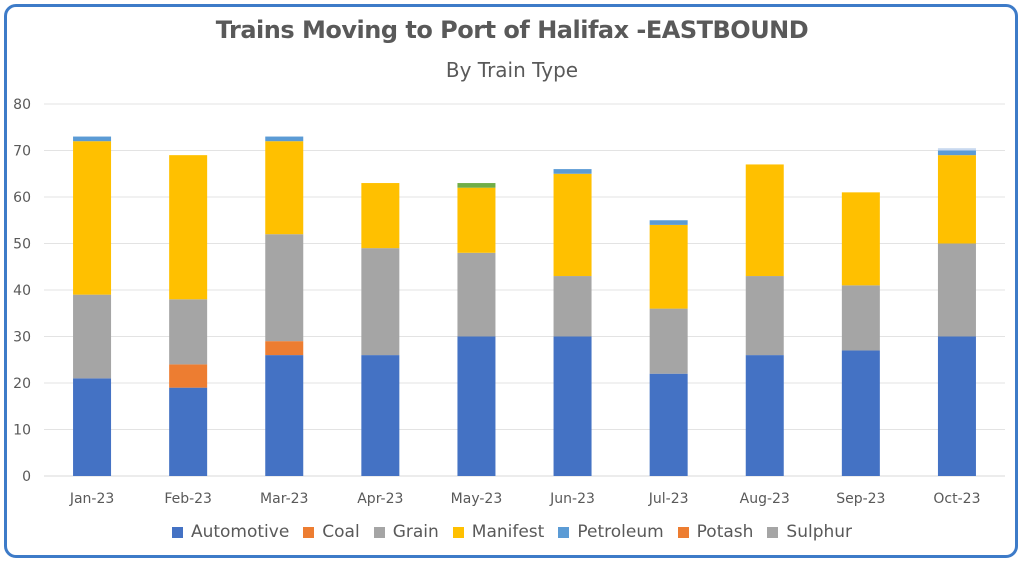 This screenshot has height=562, width=1024. I want to click on legend-item: Coal, so click(331, 532).